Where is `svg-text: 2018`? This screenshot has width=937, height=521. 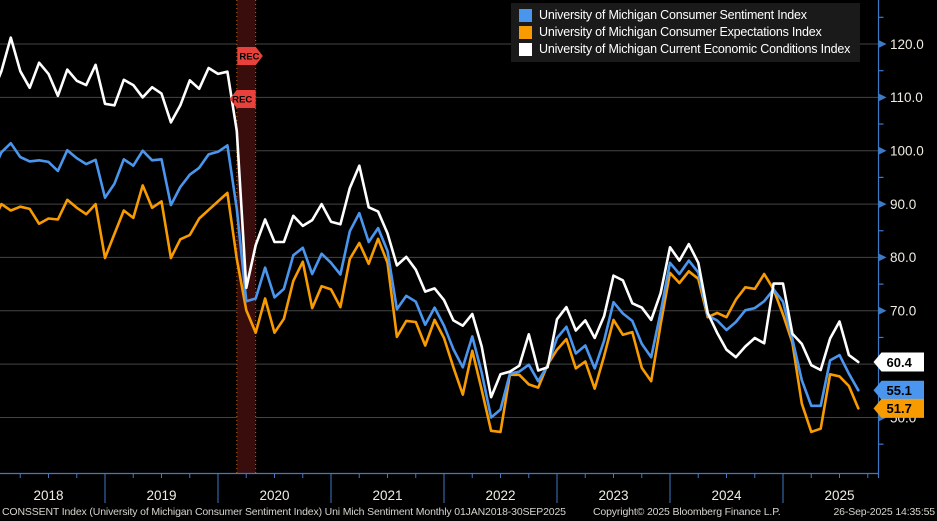 svg-text: 2018 is located at coordinates (48, 495).